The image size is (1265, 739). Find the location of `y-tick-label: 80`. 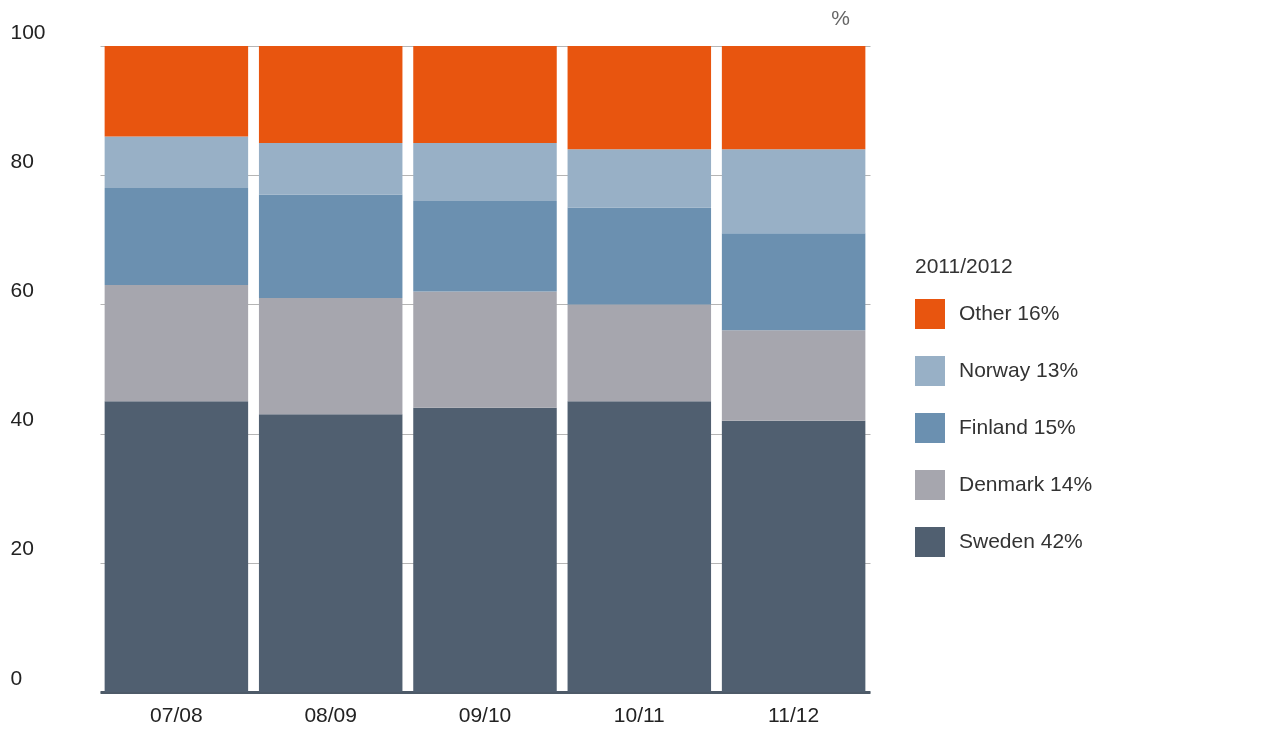

y-tick-label: 80 is located at coordinates (22, 160).